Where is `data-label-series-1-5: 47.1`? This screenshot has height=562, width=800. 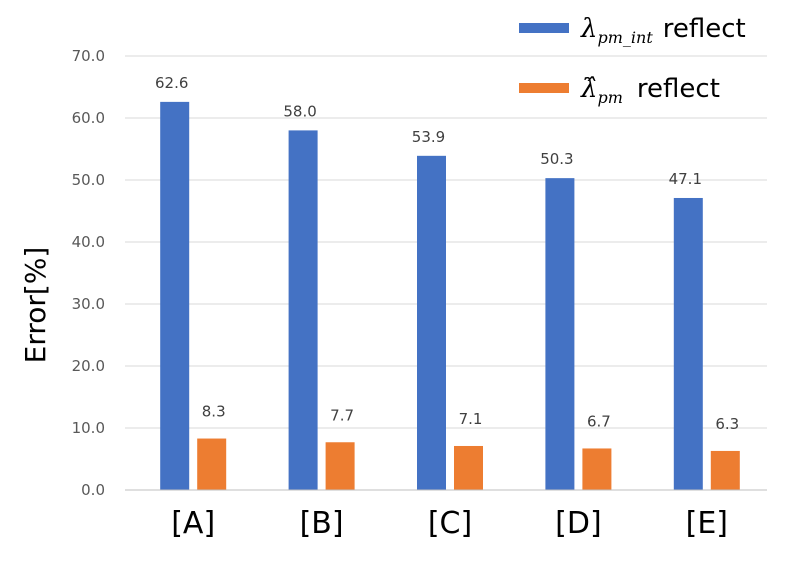
data-label-series-1-5: 47.1 is located at coordinates (685, 179).